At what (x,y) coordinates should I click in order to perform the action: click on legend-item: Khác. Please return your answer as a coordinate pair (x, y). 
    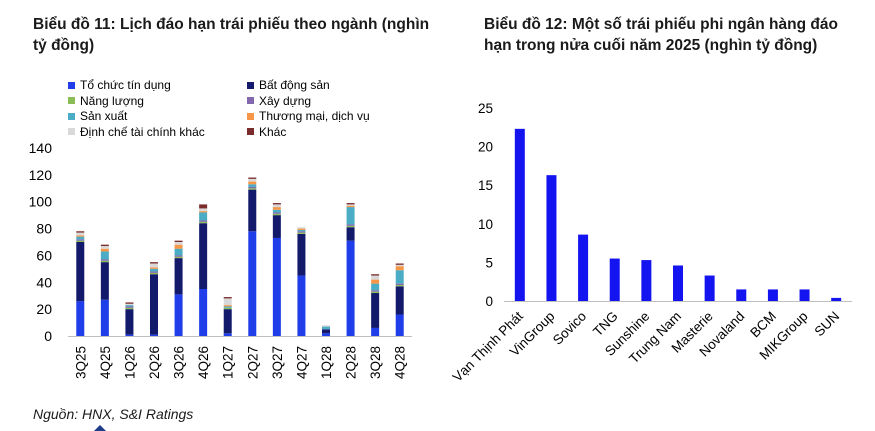
    Looking at the image, I should click on (266, 132).